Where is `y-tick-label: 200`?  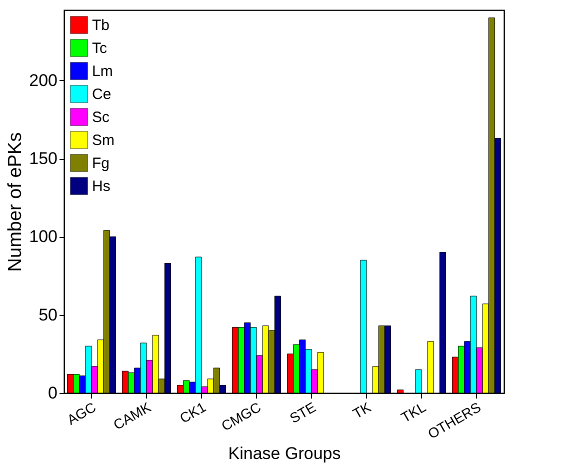
y-tick-label: 200 is located at coordinates (43, 80).